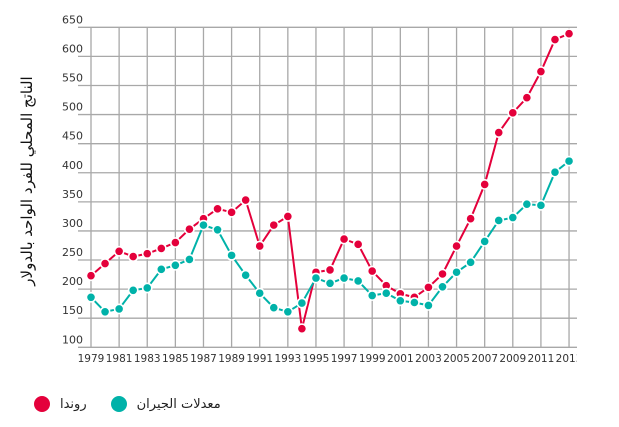 This screenshot has width=619, height=427. I want to click on x-tick-label: 1979, so click(91, 359).